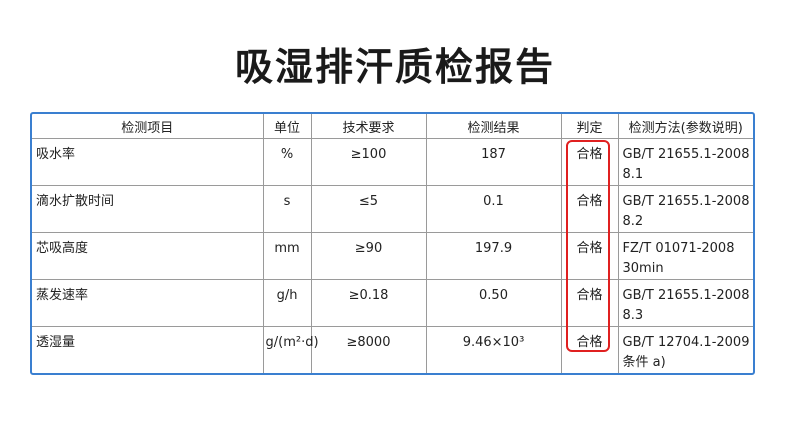 The image size is (790, 422). I want to click on column-header: 单位, so click(287, 126).